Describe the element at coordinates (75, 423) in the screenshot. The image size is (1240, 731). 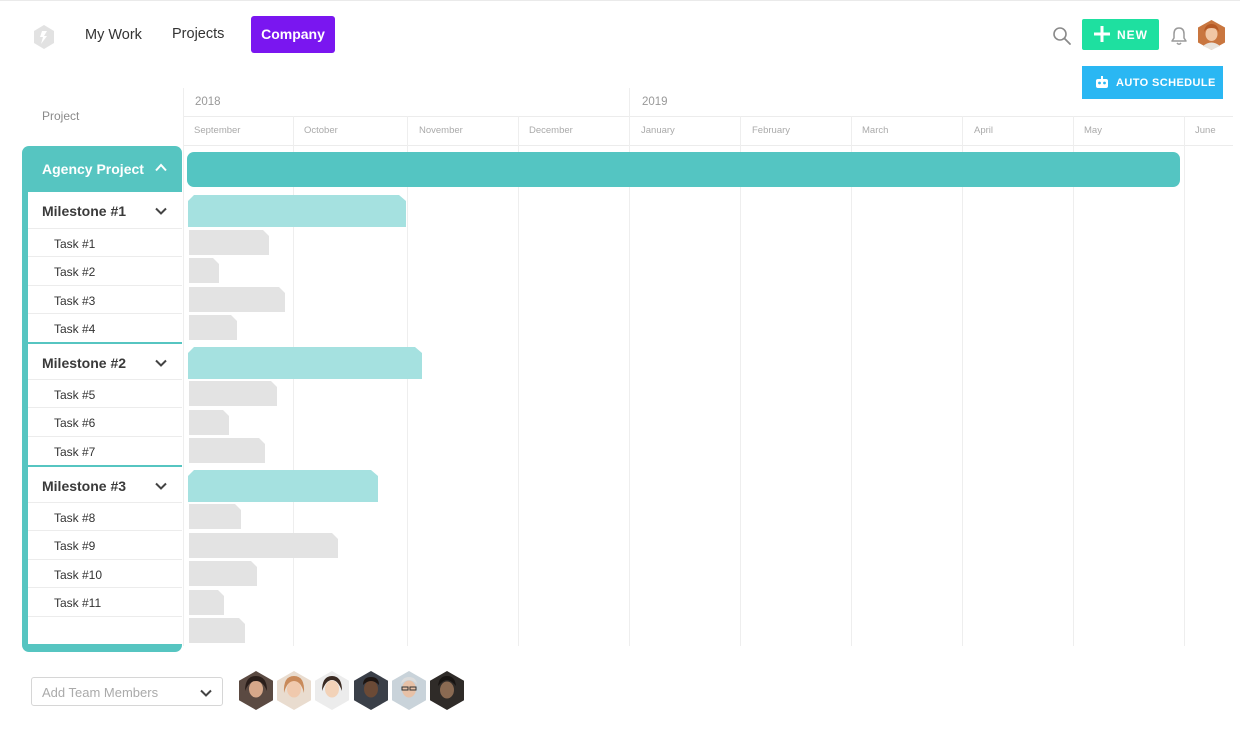
I see `task-name: Task #6` at that location.